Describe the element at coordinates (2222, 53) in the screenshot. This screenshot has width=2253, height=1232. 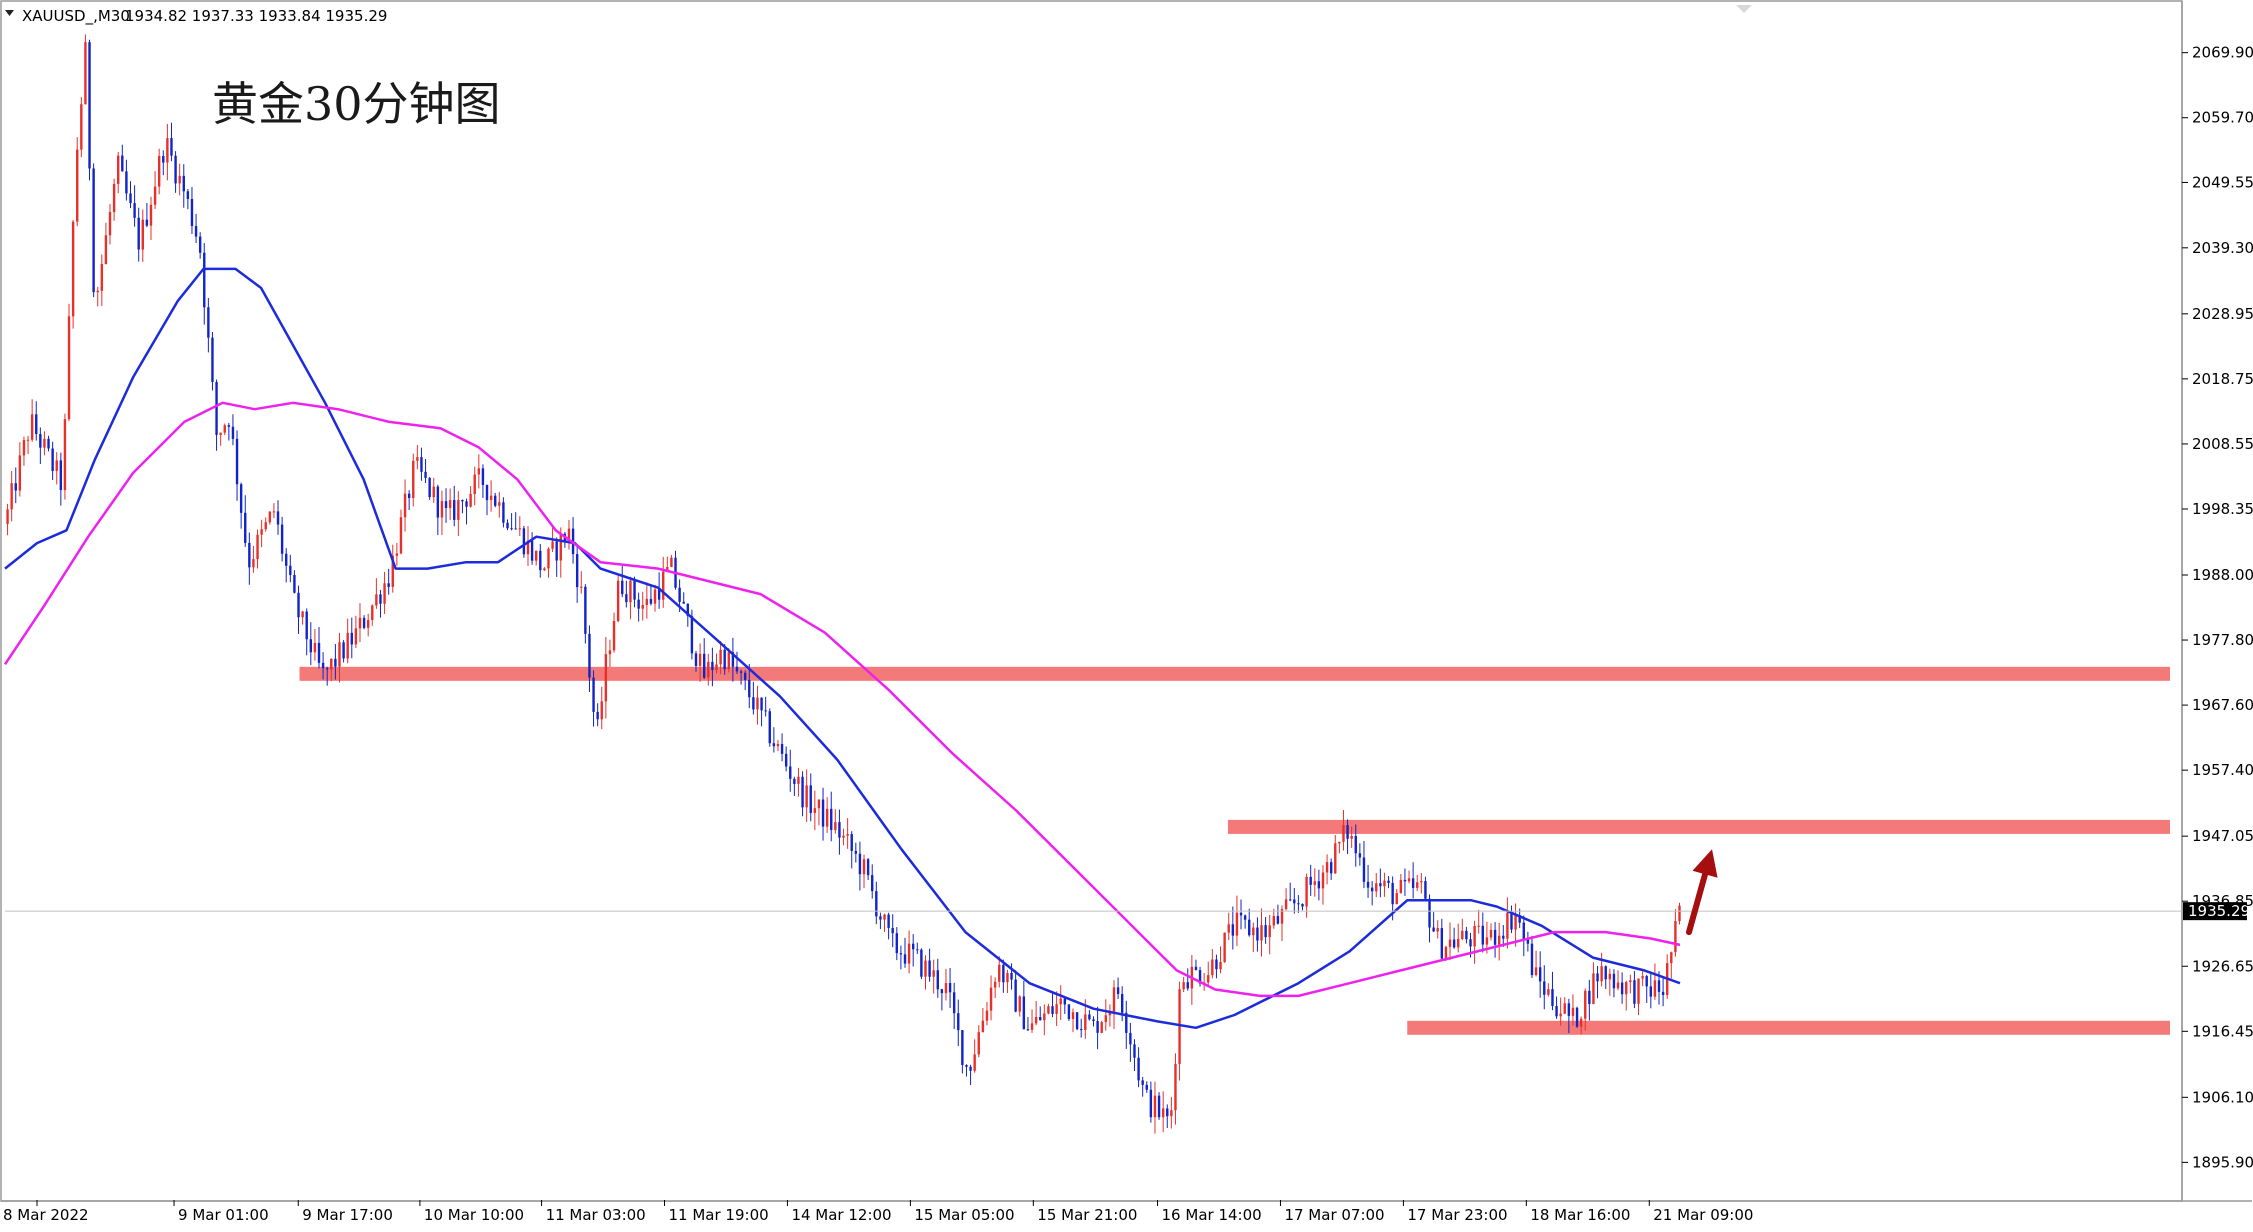
I see `price-tick-label: 2069.90` at that location.